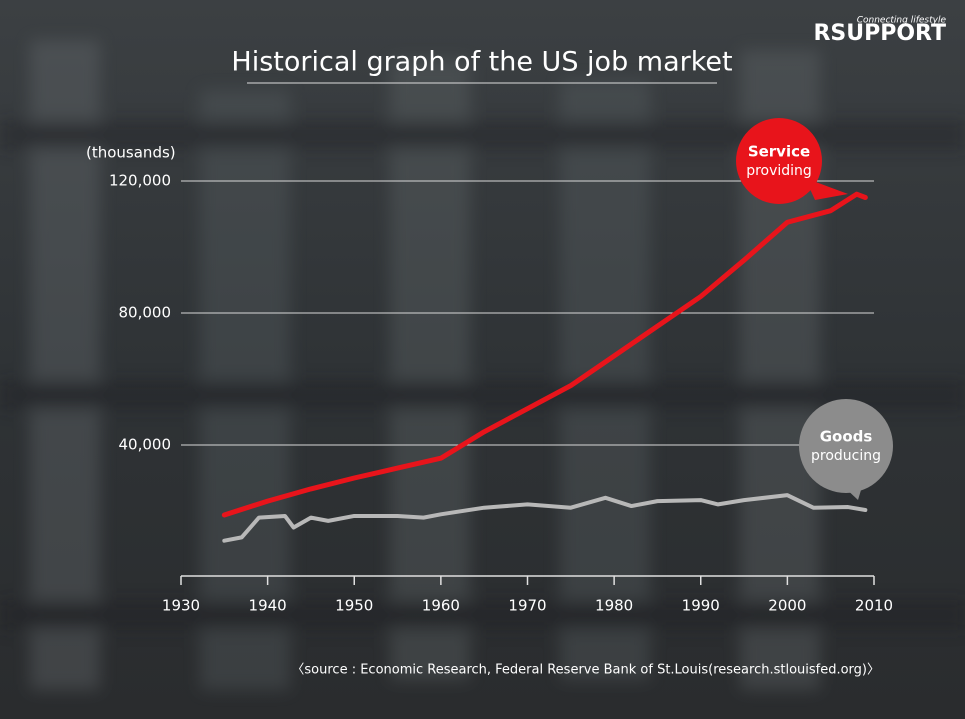 This screenshot has width=965, height=719. I want to click on legend-label: Service, so click(779, 152).